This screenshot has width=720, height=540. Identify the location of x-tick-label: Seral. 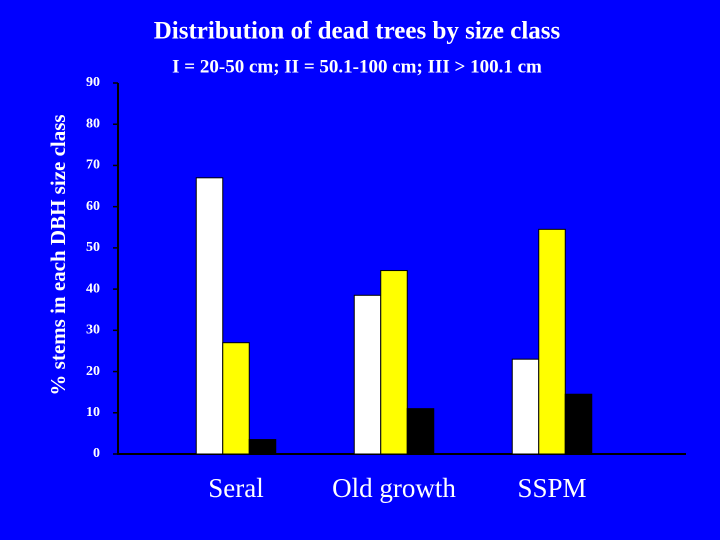
(235, 488).